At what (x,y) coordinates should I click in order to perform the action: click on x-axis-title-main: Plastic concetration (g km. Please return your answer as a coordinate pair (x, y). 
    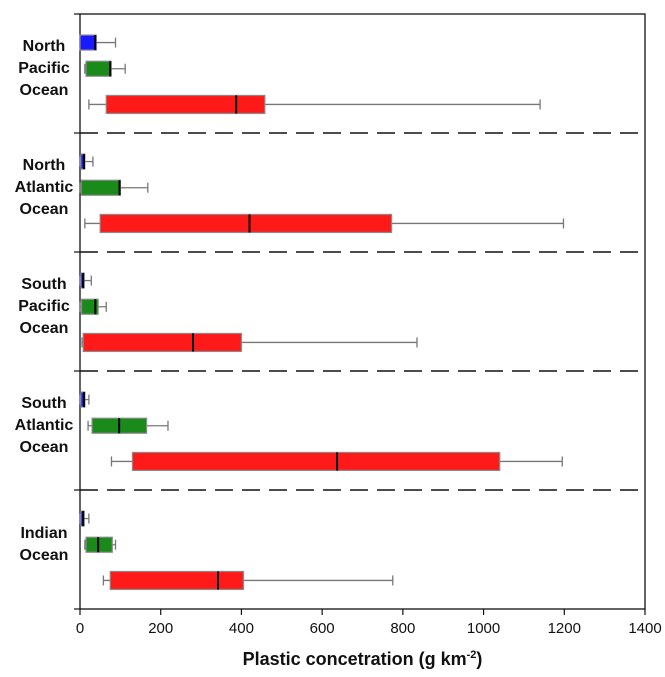
    Looking at the image, I should click on (354, 659).